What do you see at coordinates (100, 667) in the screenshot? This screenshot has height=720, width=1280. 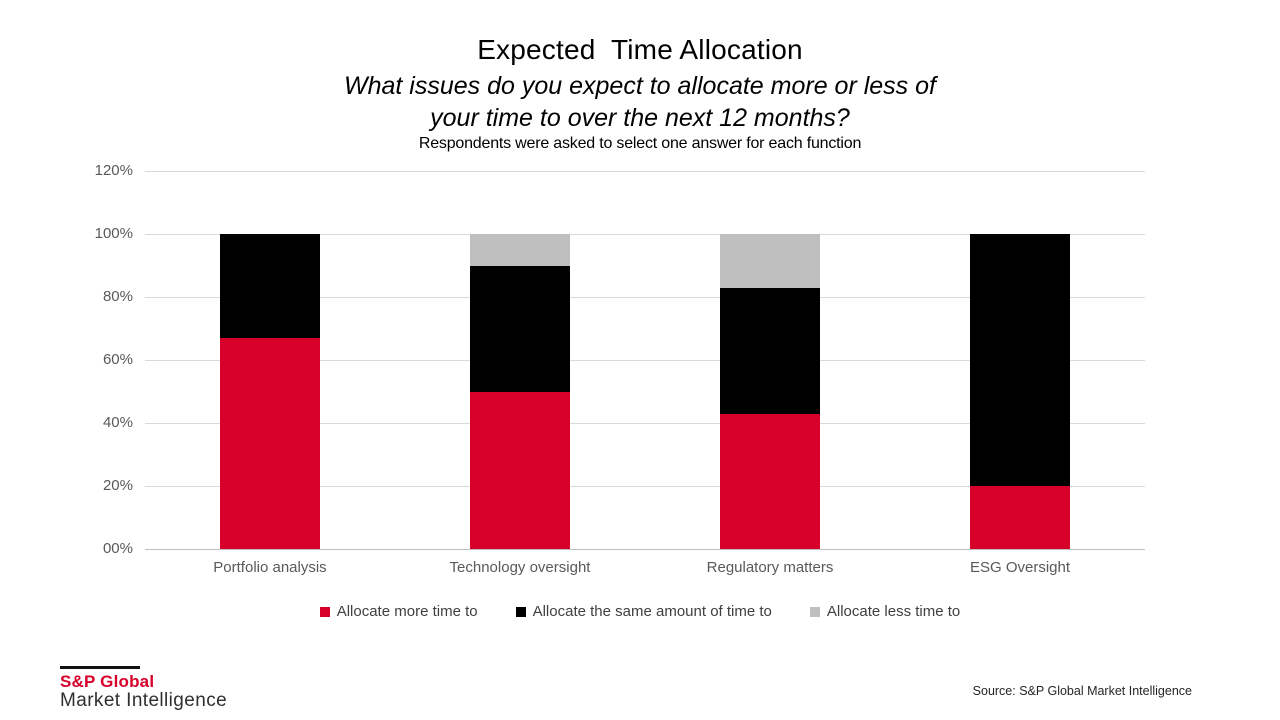 I see `sp-global-logo-rule` at bounding box center [100, 667].